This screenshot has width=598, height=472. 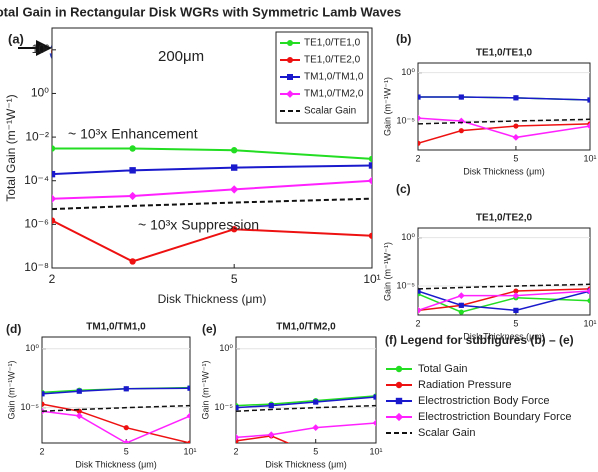 What do you see at coordinates (306, 327) in the screenshot?
I see `panel-title: TM1,0/TM2,0` at bounding box center [306, 327].